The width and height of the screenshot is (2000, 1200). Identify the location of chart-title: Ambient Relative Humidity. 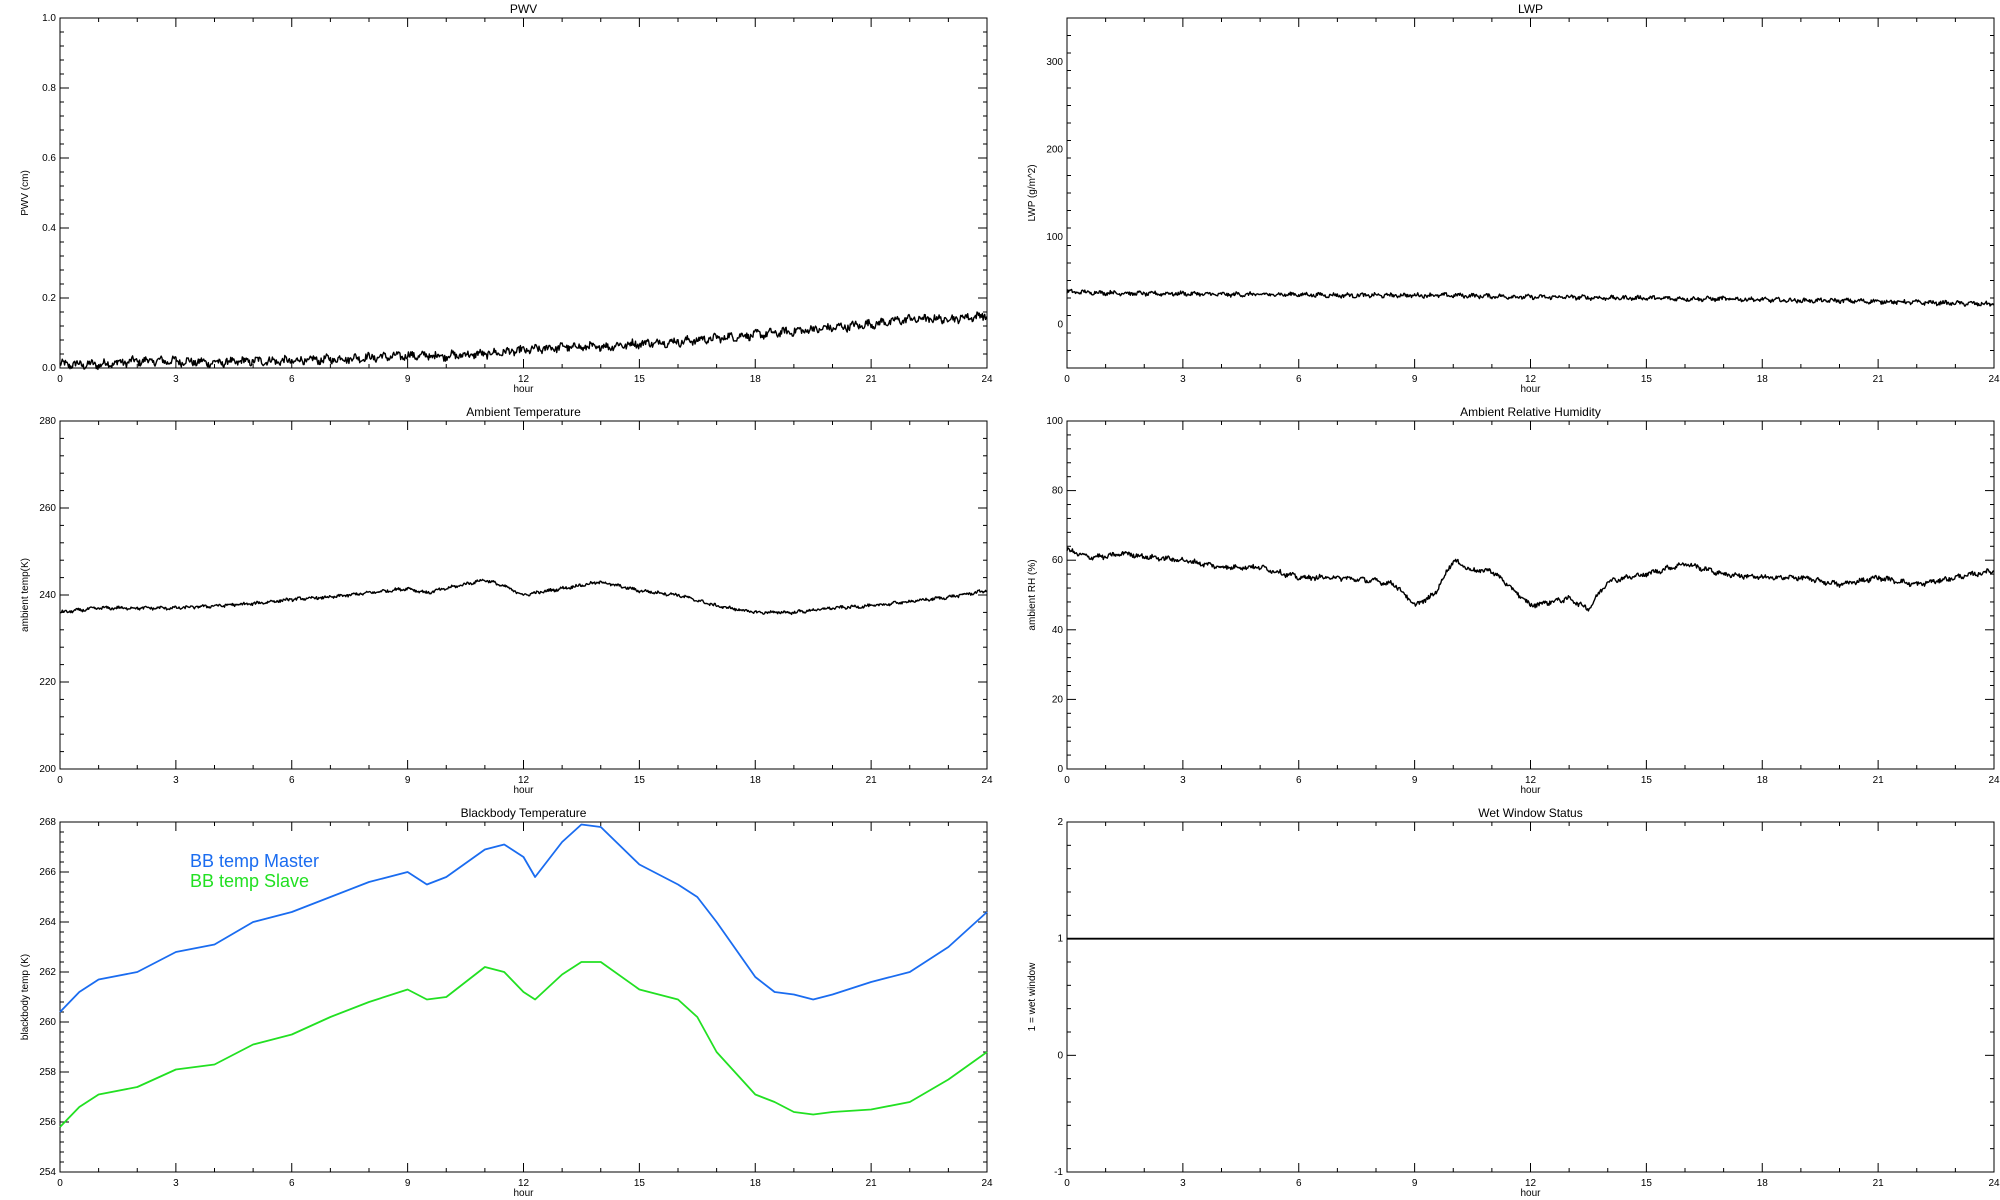
(1530, 412).